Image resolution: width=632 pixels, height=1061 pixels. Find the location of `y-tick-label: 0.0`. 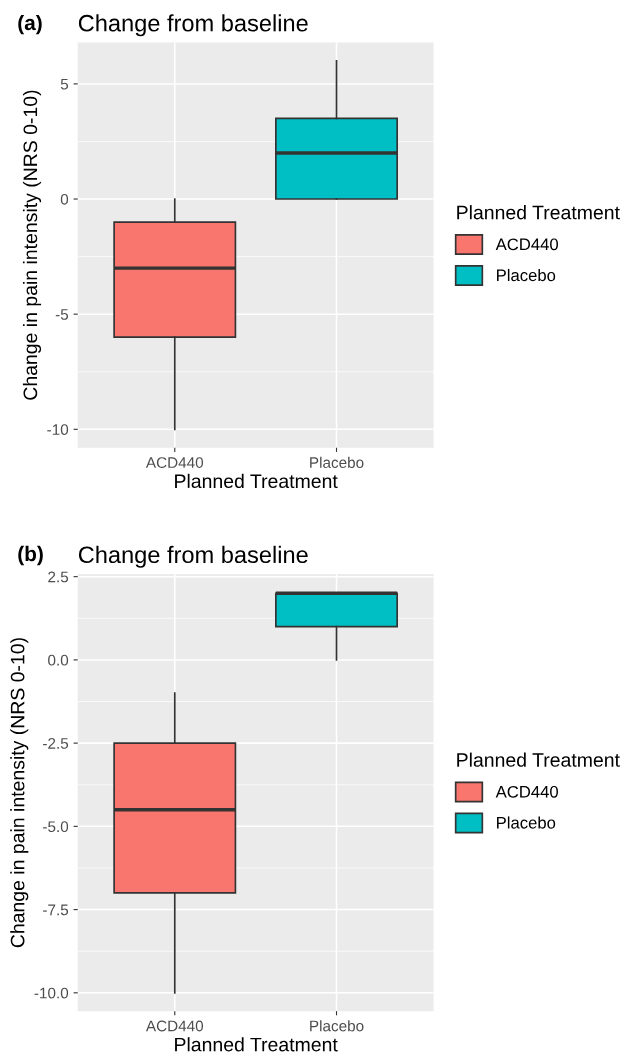

y-tick-label: 0.0 is located at coordinates (58, 660).